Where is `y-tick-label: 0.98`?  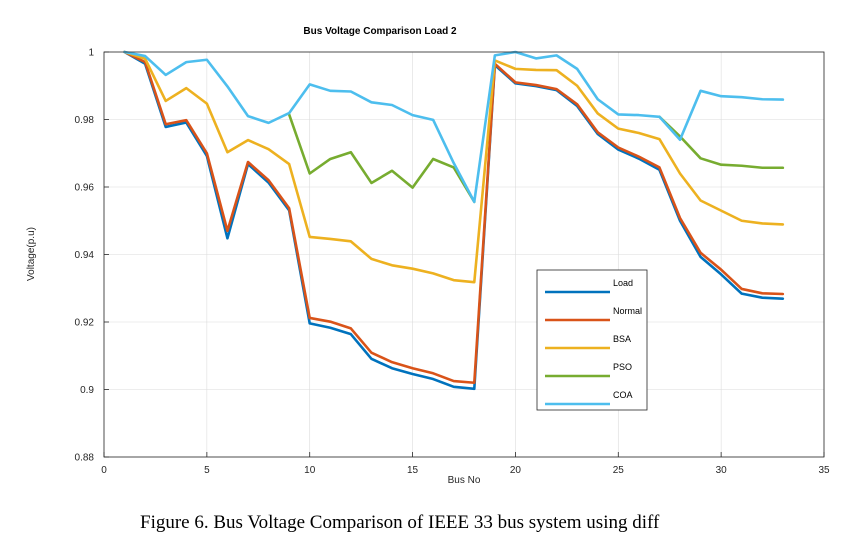
y-tick-label: 0.98 is located at coordinates (85, 120).